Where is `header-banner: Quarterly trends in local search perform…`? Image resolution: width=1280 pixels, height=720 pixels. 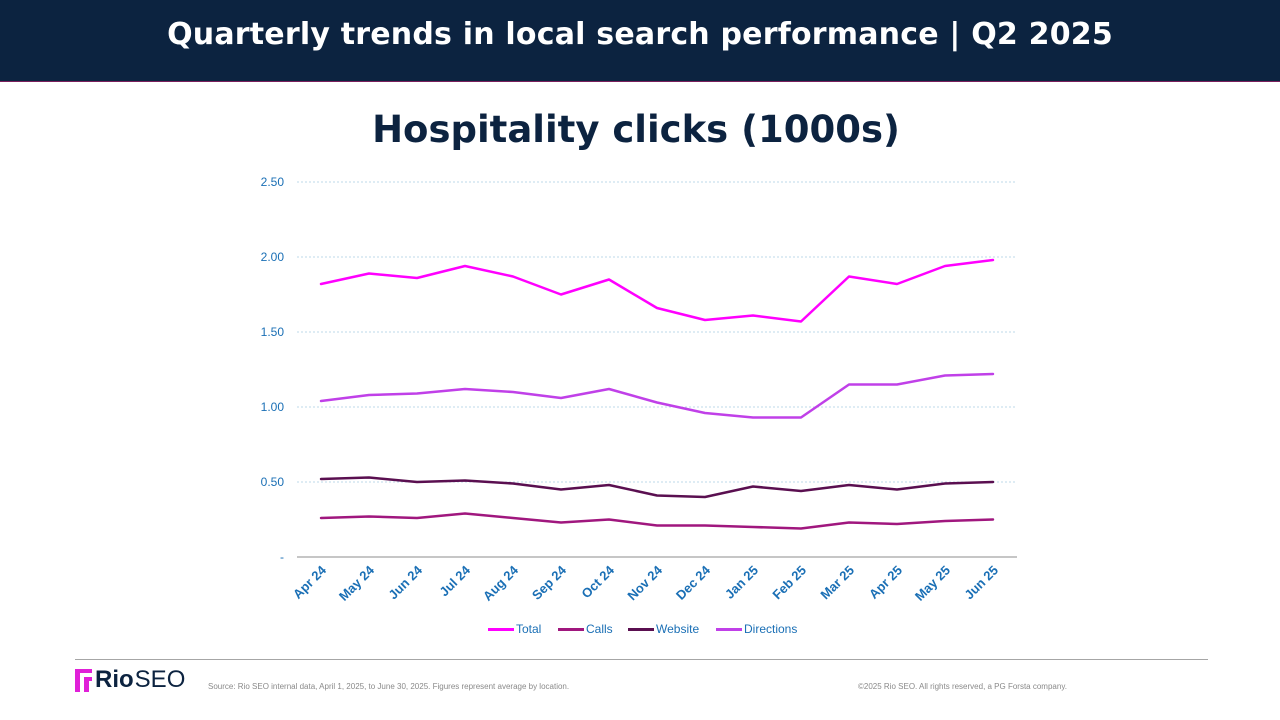 header-banner: Quarterly trends in local search perform… is located at coordinates (640, 41).